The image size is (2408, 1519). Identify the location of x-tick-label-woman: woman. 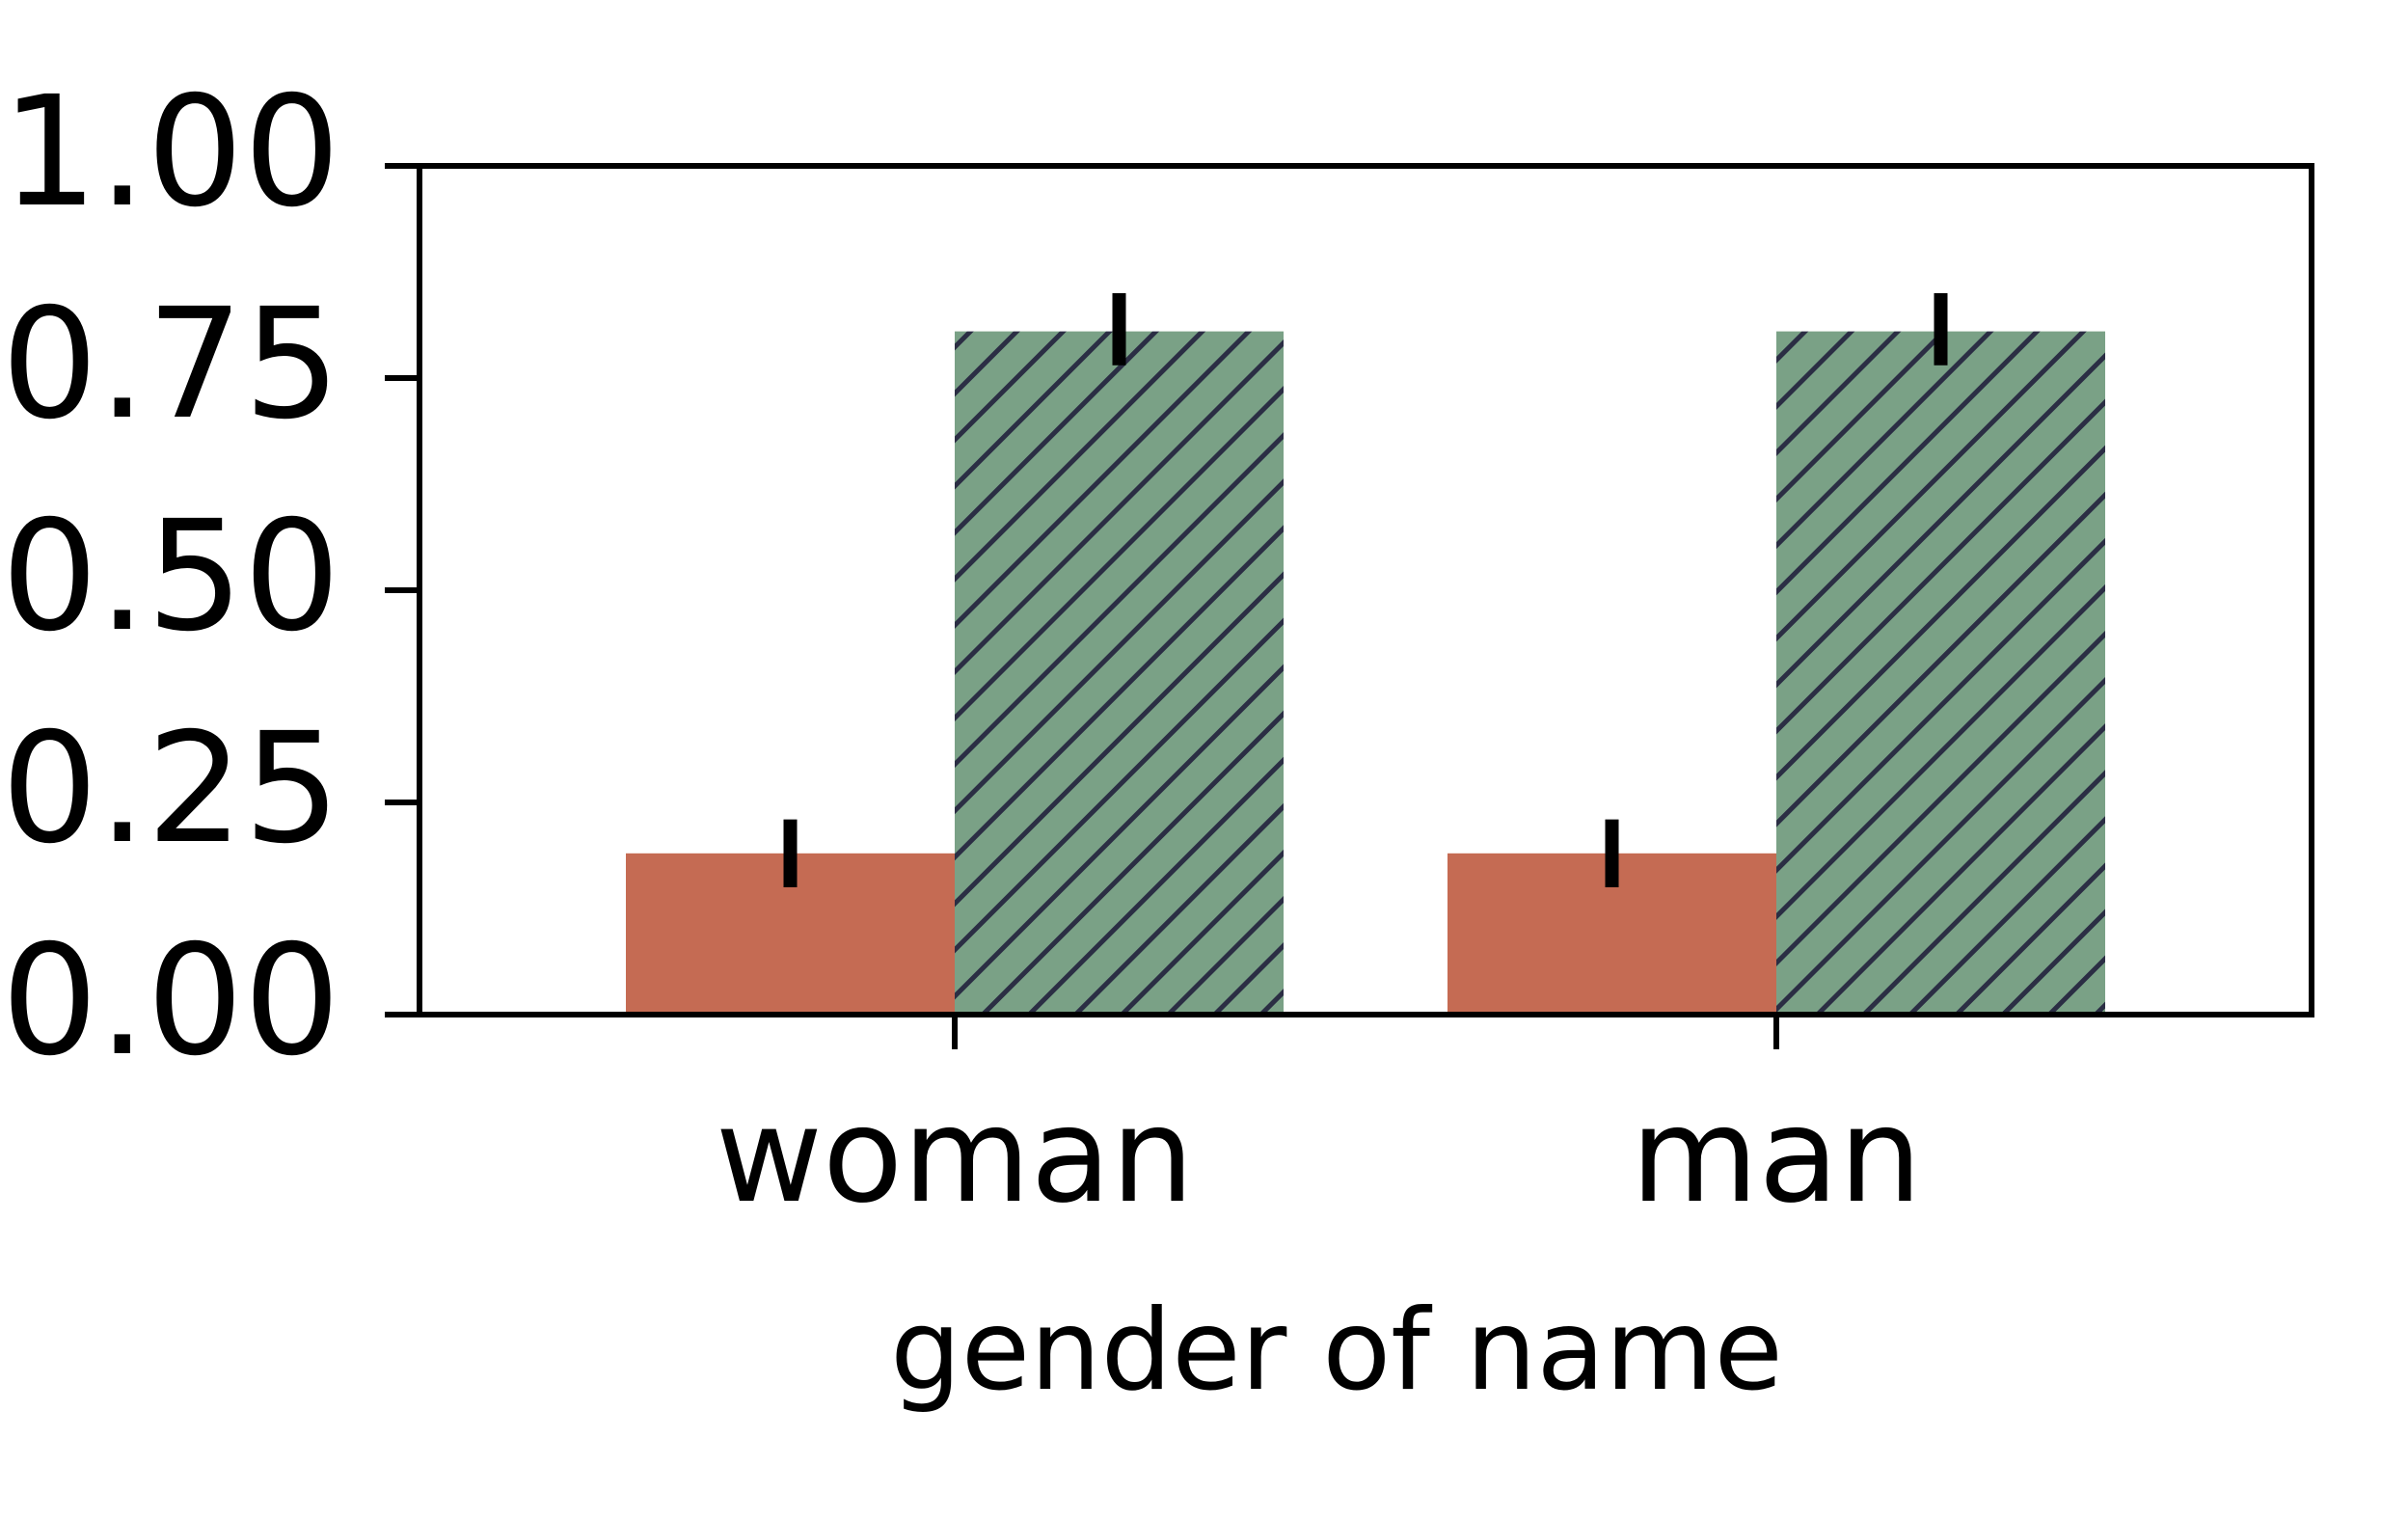
(955, 1156).